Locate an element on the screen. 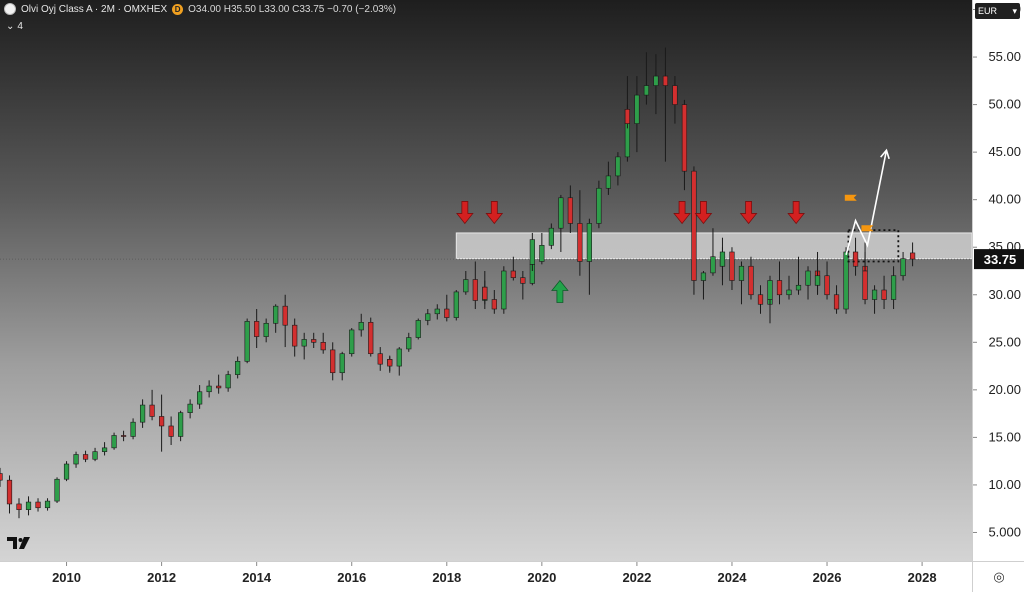  settings-icon: ◎ is located at coordinates (999, 576).